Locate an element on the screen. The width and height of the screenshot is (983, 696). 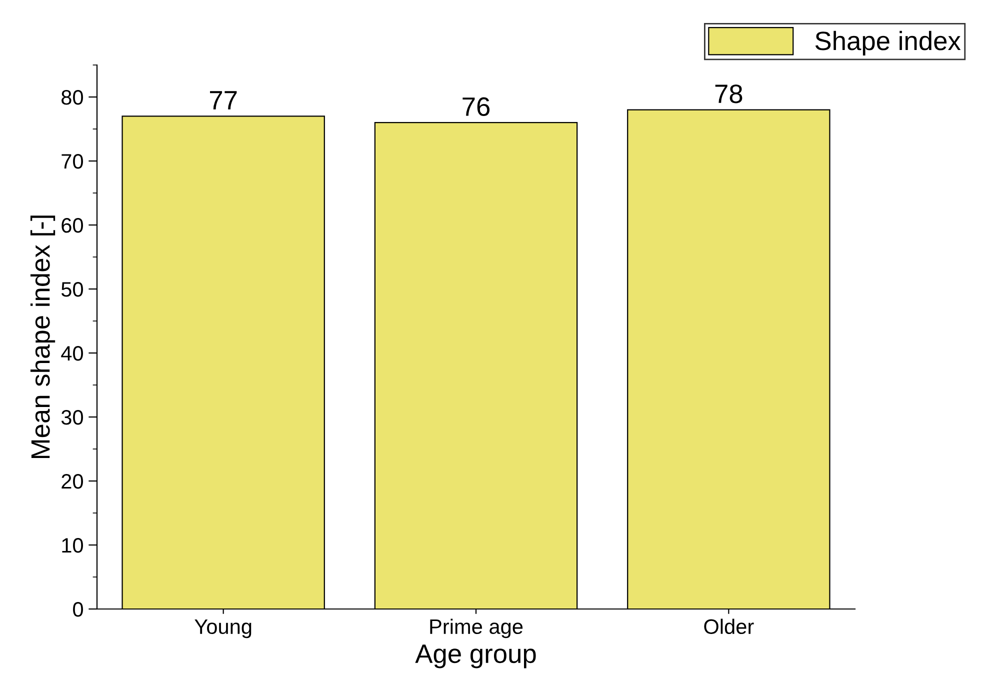
data-label: 77 is located at coordinates (223, 100).